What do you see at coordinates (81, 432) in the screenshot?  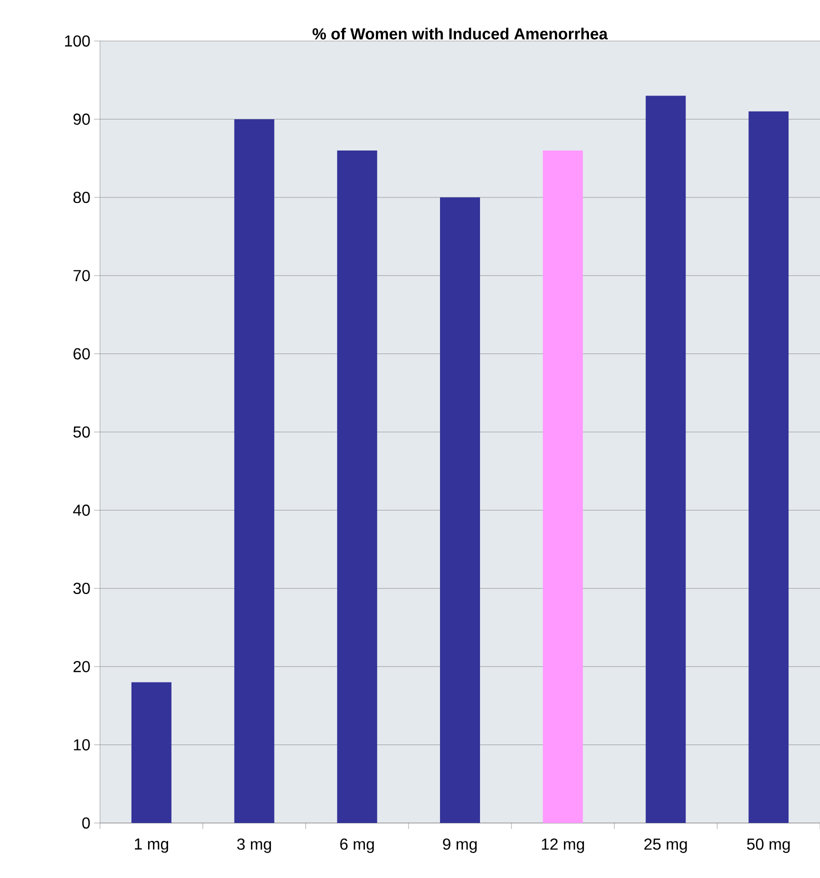 I see `y-tick-label: 50` at bounding box center [81, 432].